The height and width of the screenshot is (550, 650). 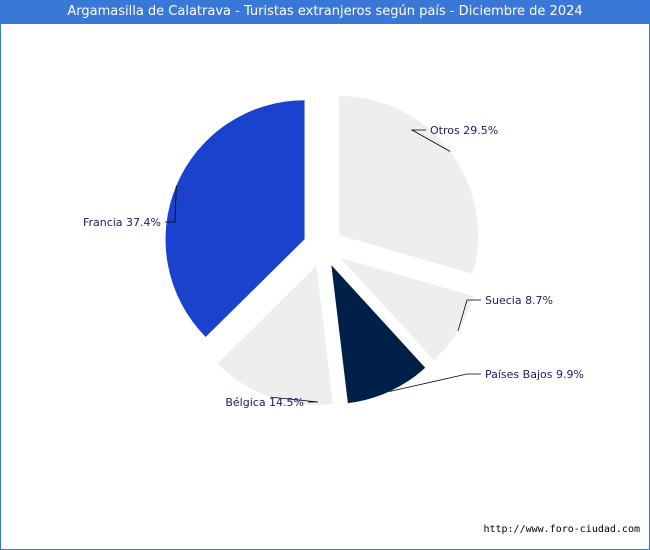 What do you see at coordinates (275, 335) in the screenshot?
I see `pie-slice-b-lgica` at bounding box center [275, 335].